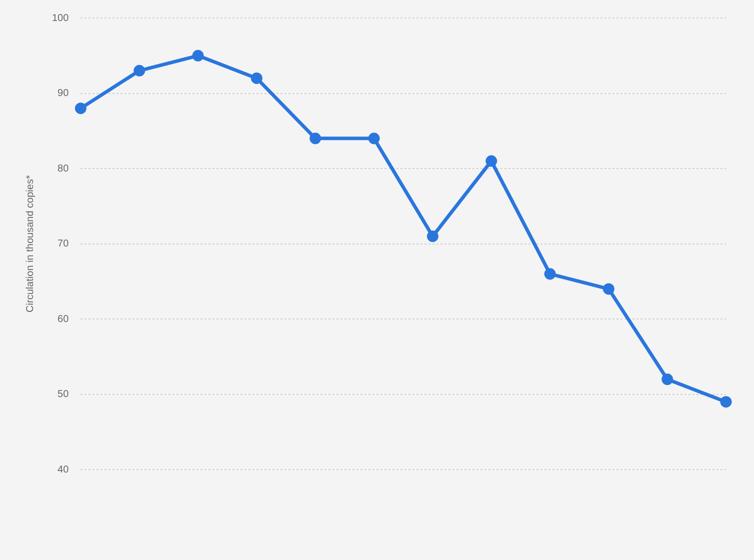 The image size is (754, 560). I want to click on y-tick-label: 80, so click(64, 168).